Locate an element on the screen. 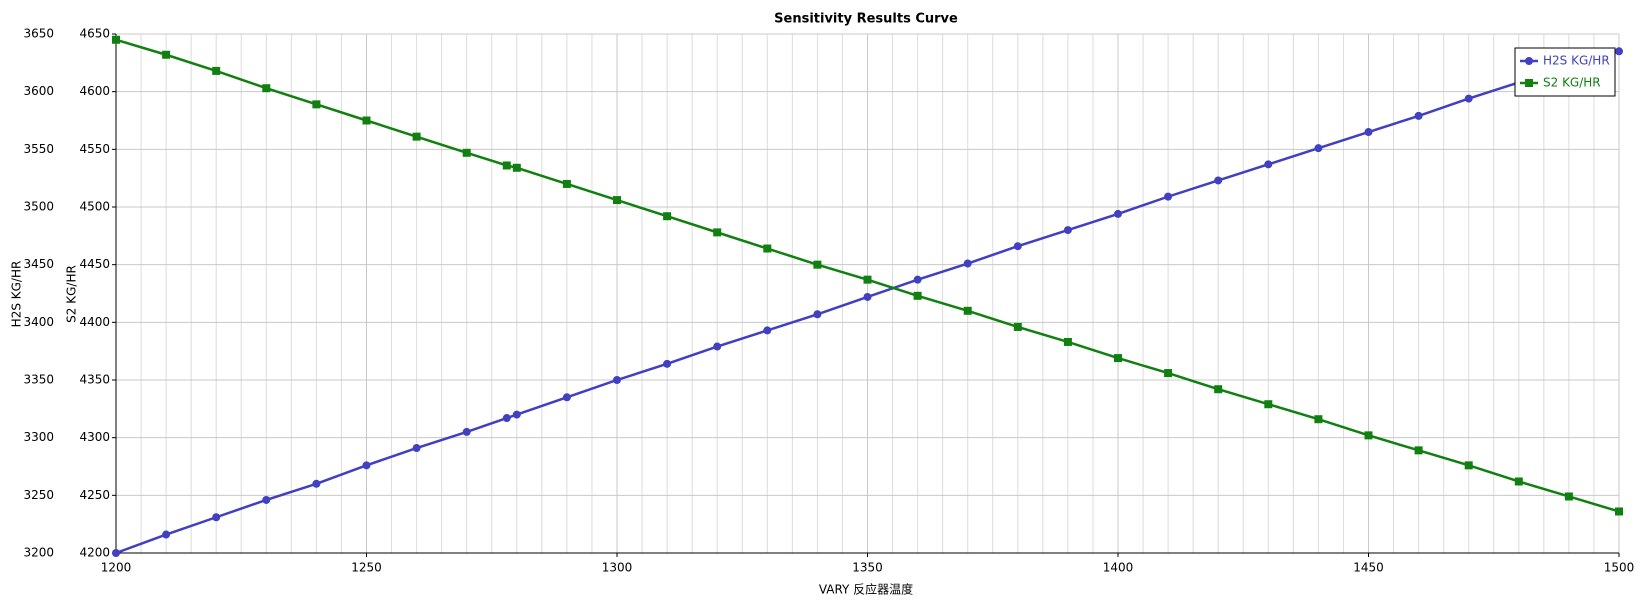 The width and height of the screenshot is (1645, 604). y-tick-label: 3650 is located at coordinates (38, 34).